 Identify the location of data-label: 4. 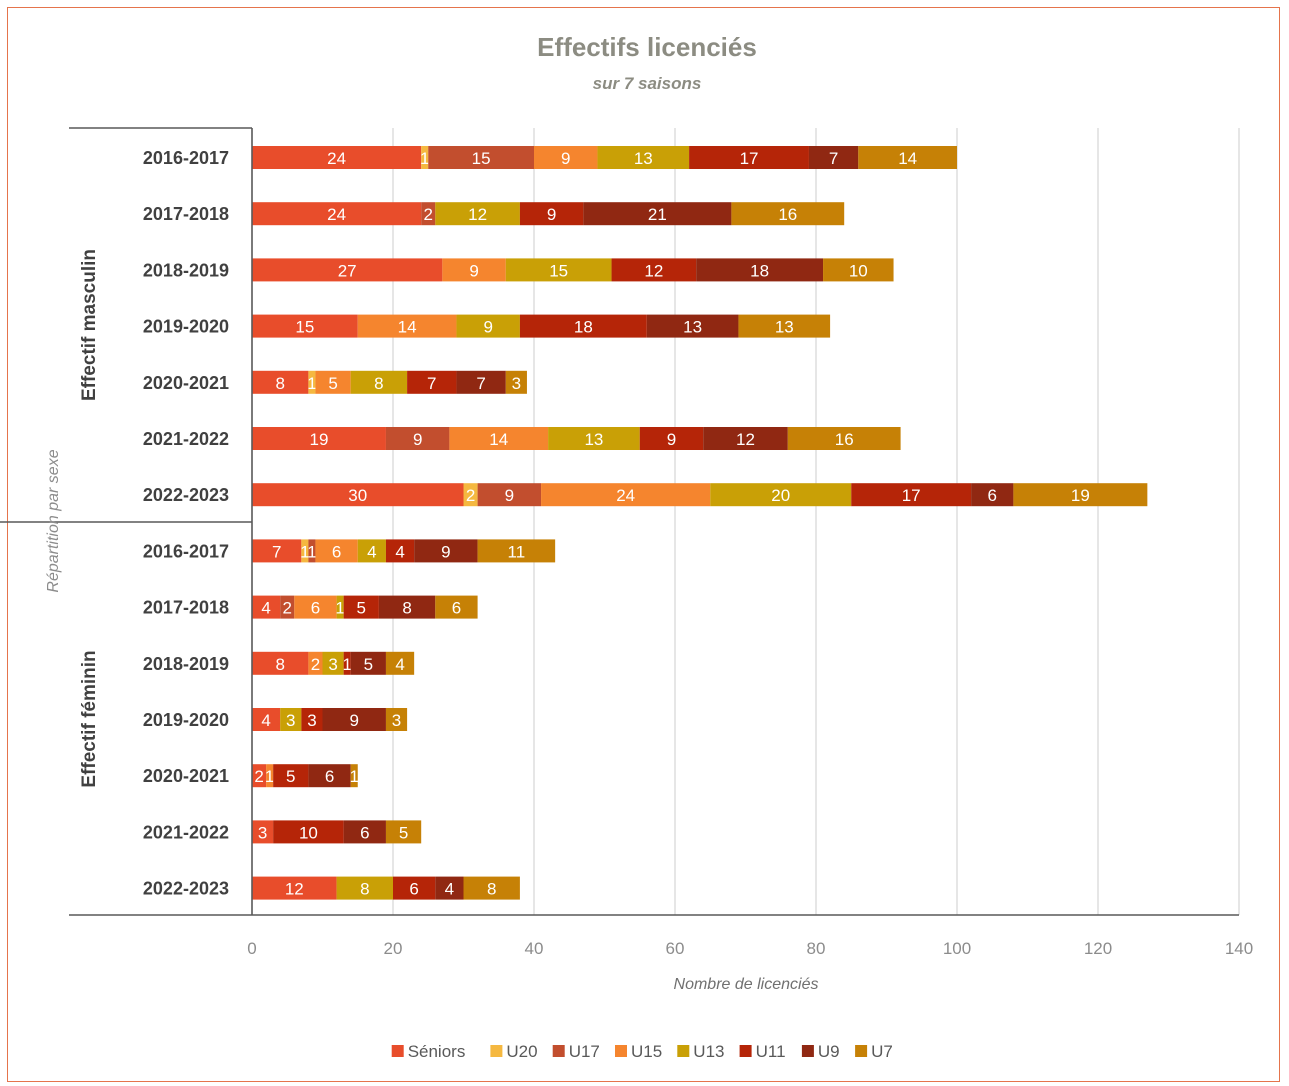
(449, 889).